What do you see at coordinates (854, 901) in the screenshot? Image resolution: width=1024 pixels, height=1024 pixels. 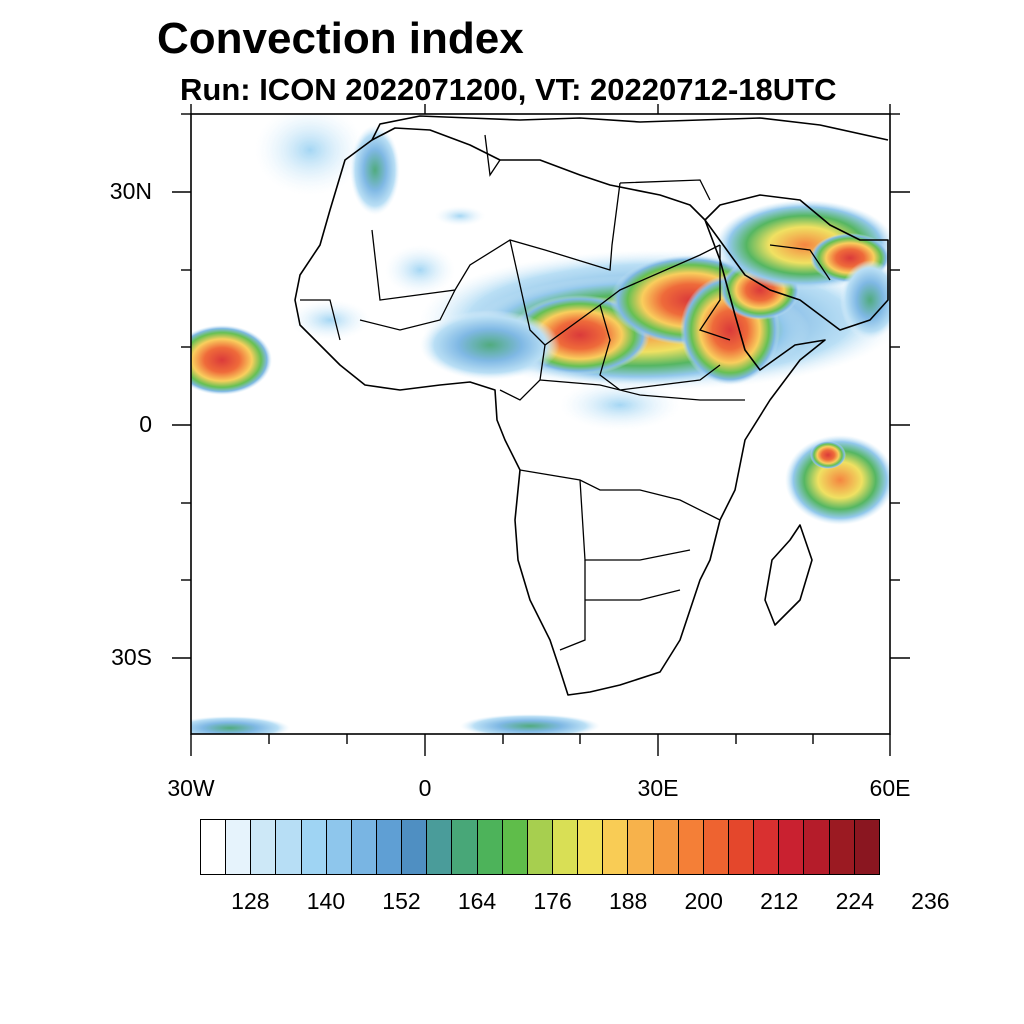 I see `colorbar-label: 224` at bounding box center [854, 901].